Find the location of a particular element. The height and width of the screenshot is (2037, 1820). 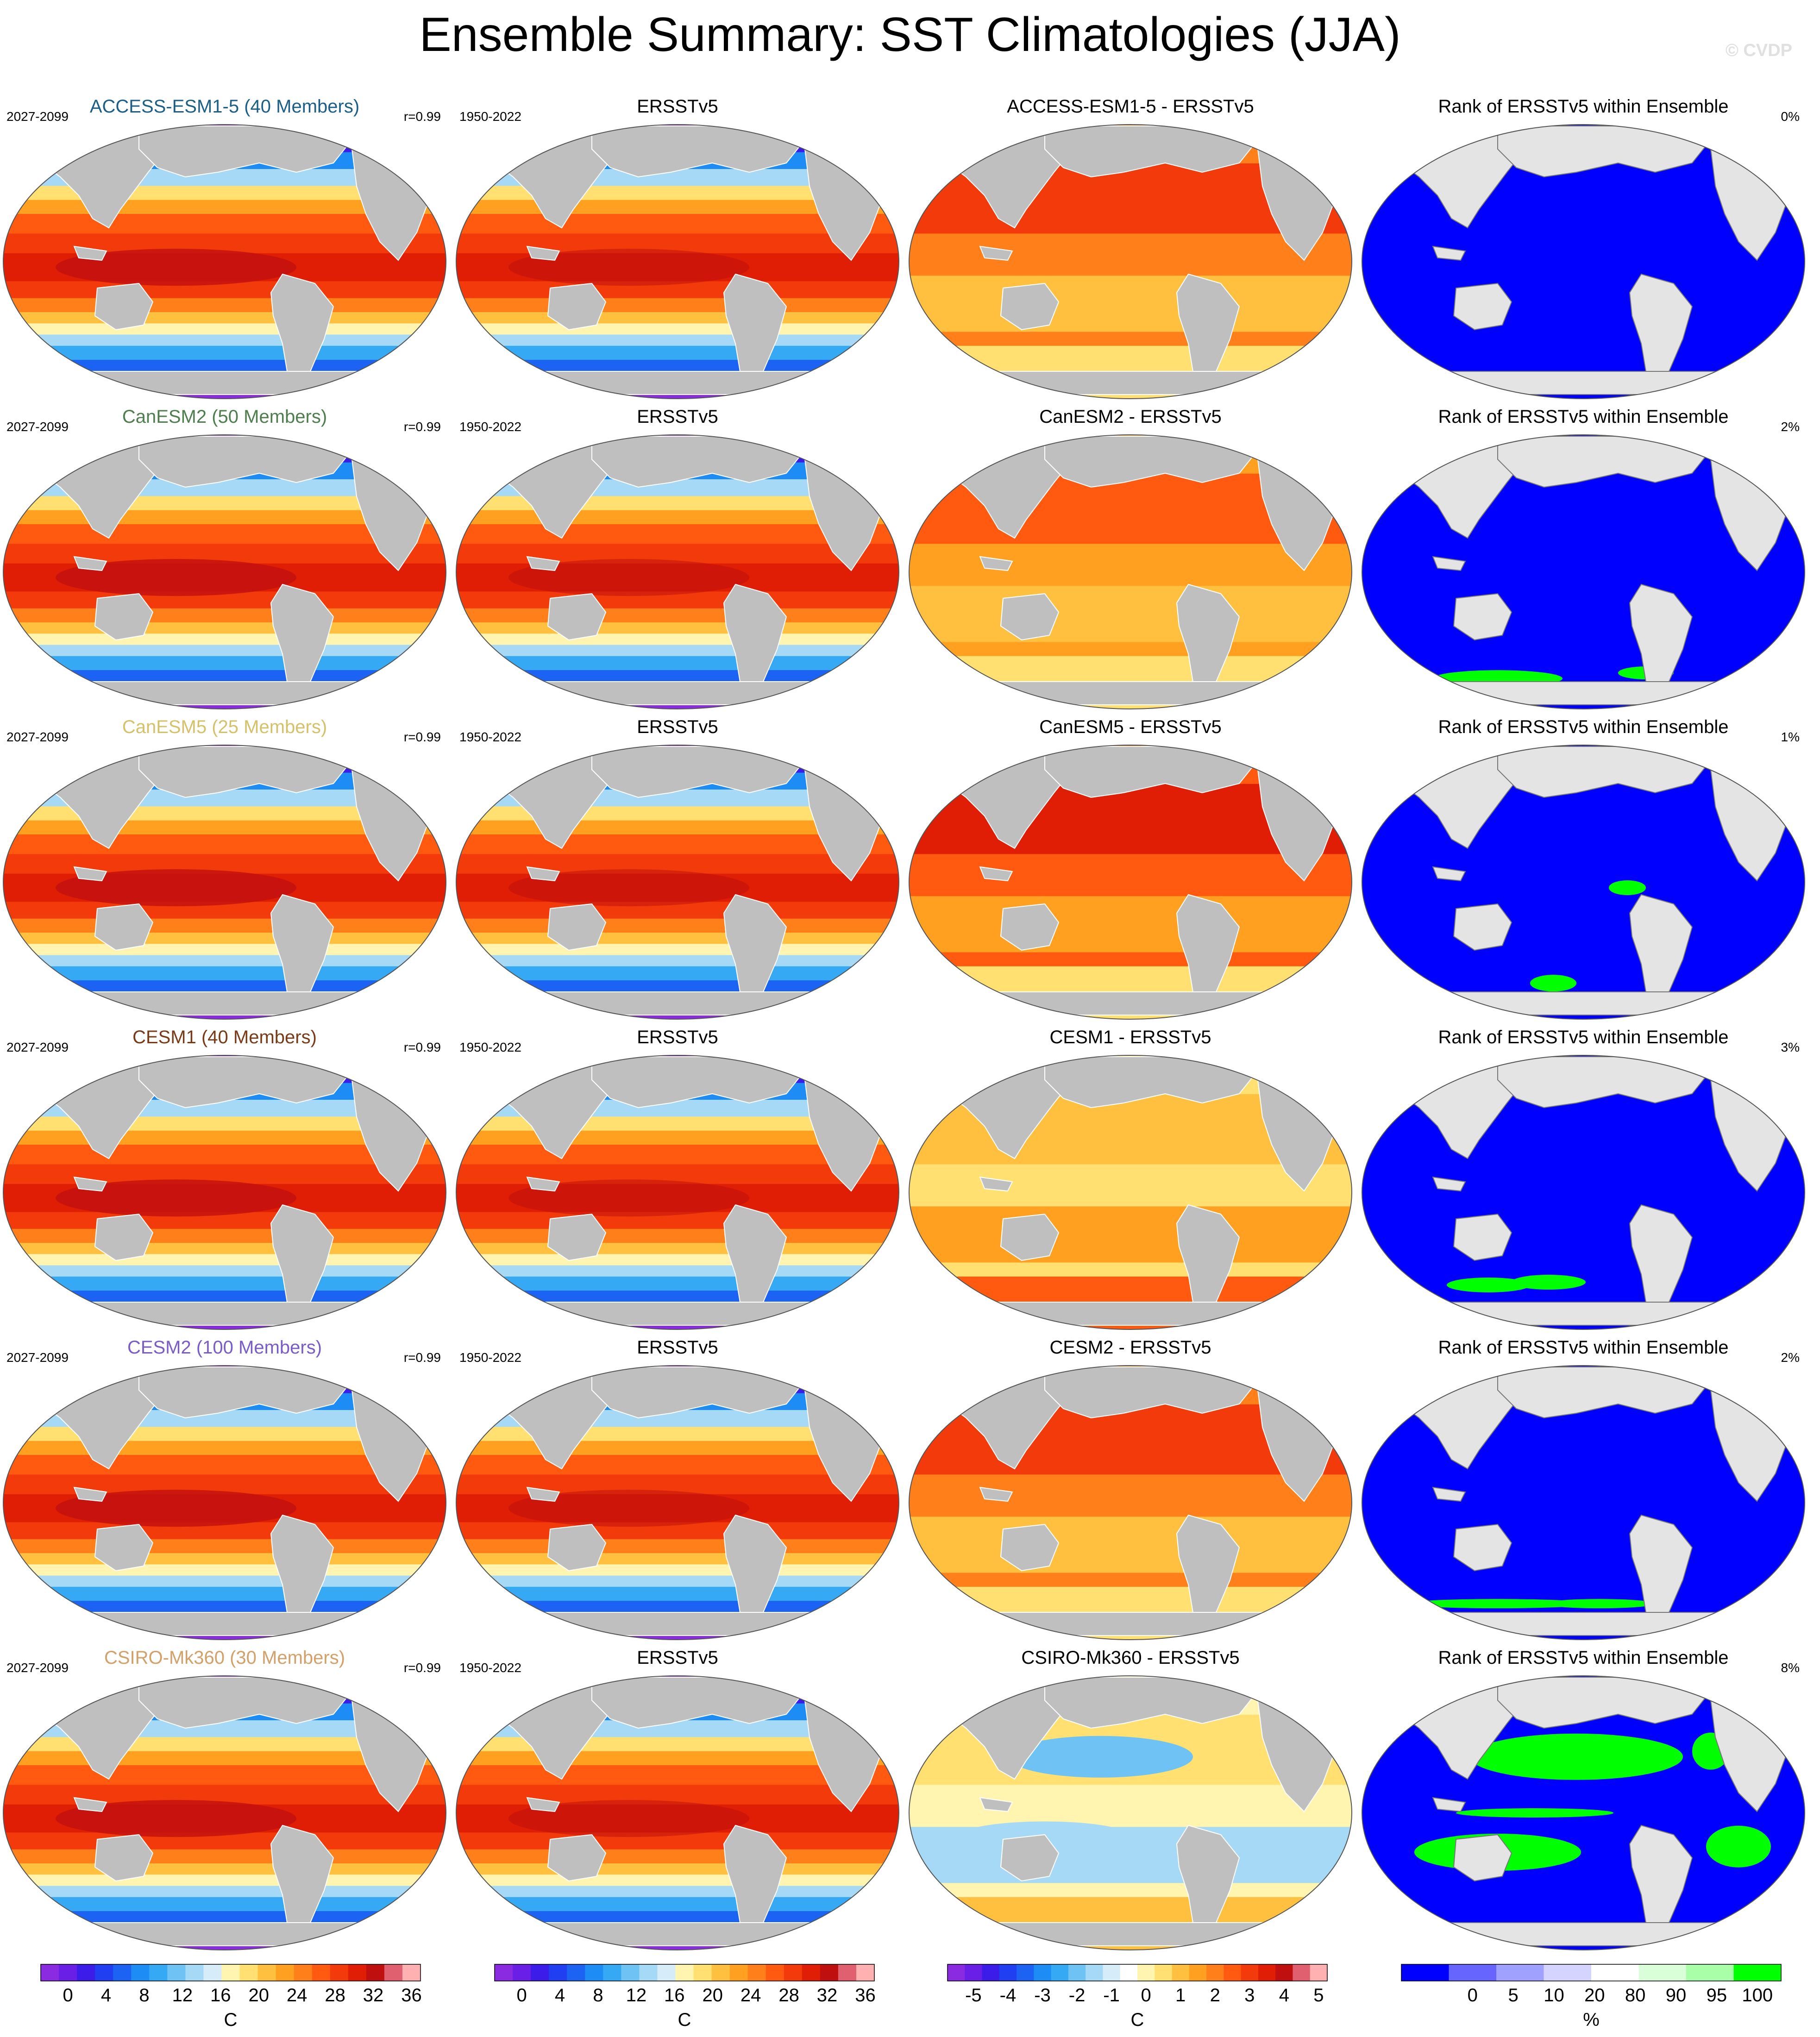

sst-colorbar-obs-tick-label: 24 is located at coordinates (751, 1995).